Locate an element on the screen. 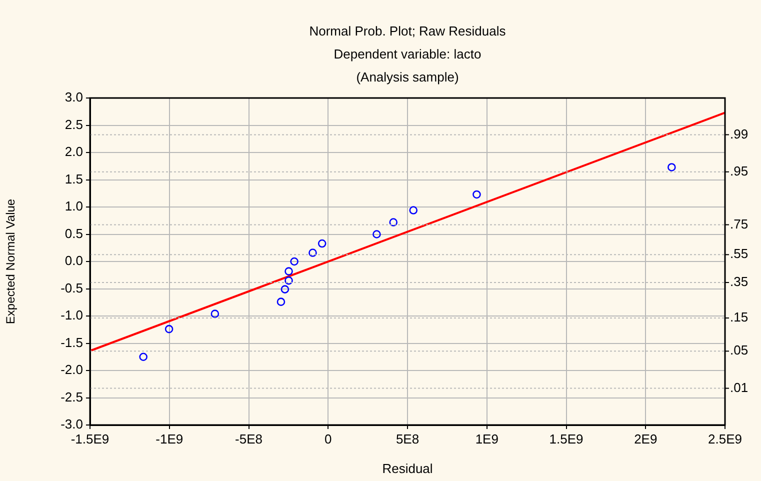  y-tick-label: -2.0 is located at coordinates (71, 370).